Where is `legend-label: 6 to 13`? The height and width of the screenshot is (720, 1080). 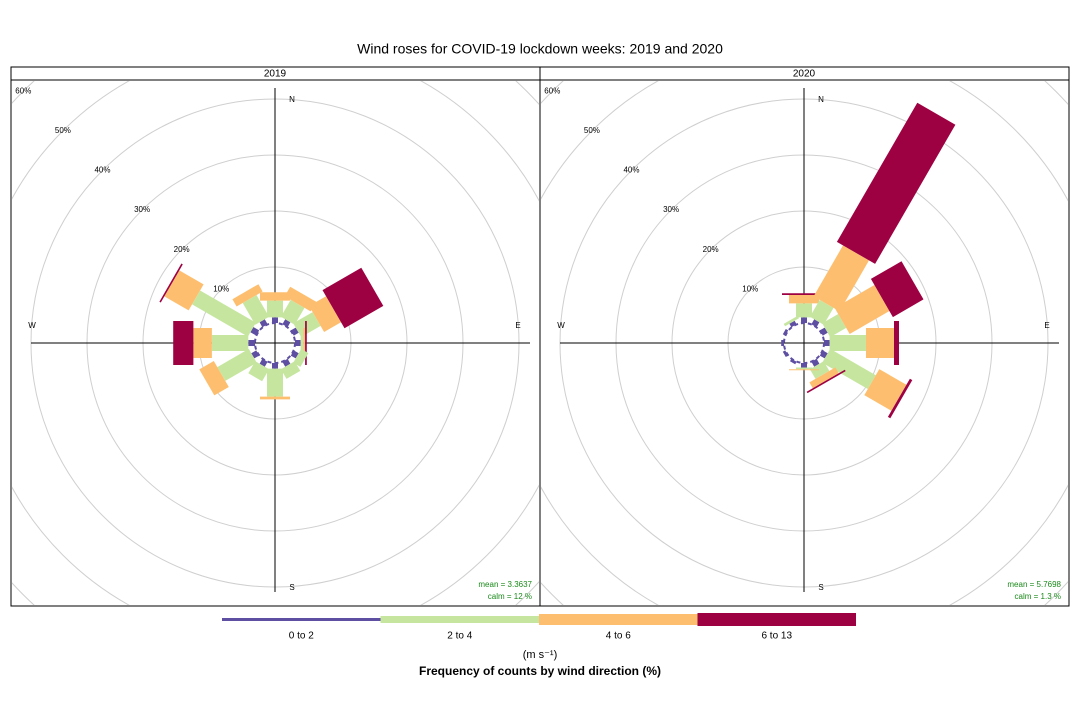
legend-label: 6 to 13 is located at coordinates (776, 636).